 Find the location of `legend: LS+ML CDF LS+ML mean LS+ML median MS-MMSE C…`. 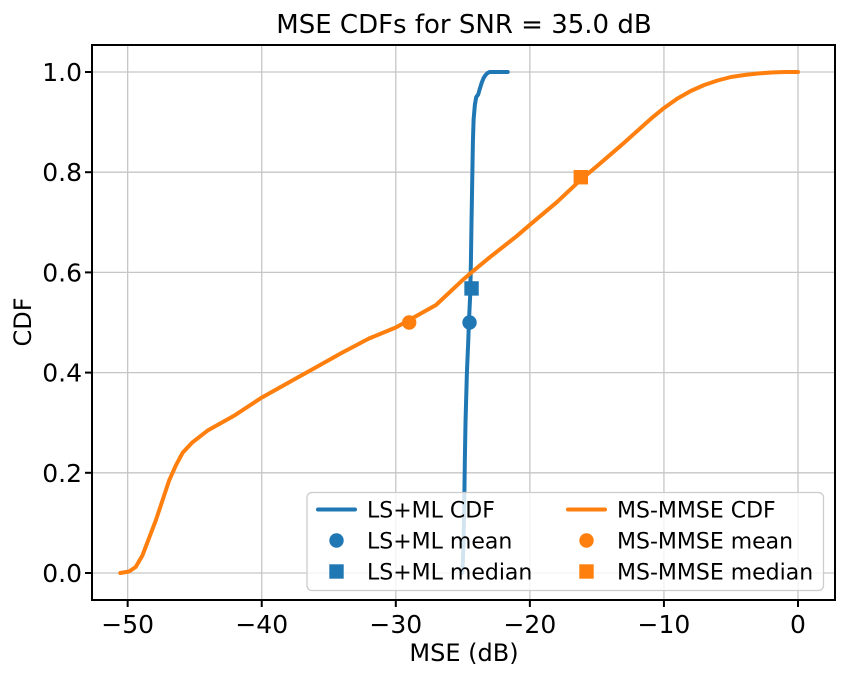

legend: LS+ML CDF LS+ML mean LS+ML median MS-MMSE C… is located at coordinates (565, 541).